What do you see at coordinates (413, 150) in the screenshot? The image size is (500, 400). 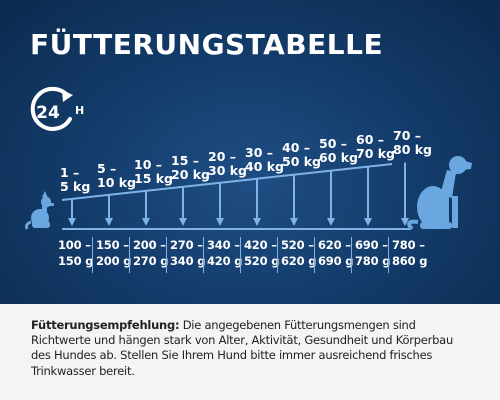 I see `weight-range-end: 80 kg` at bounding box center [413, 150].